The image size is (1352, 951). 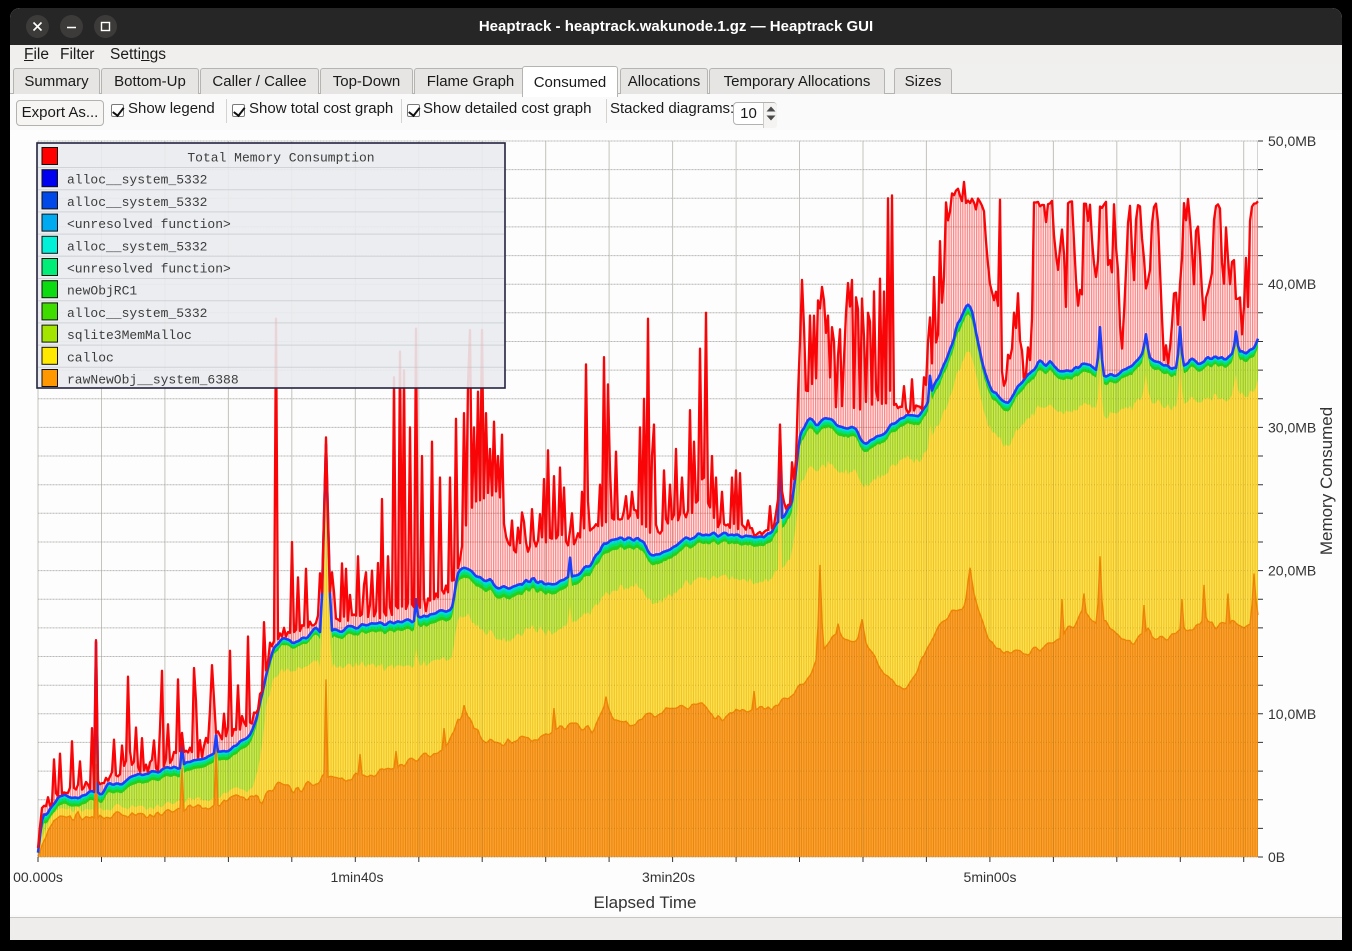 I want to click on svg-text: 30,0MB, so click(x=1292, y=427).